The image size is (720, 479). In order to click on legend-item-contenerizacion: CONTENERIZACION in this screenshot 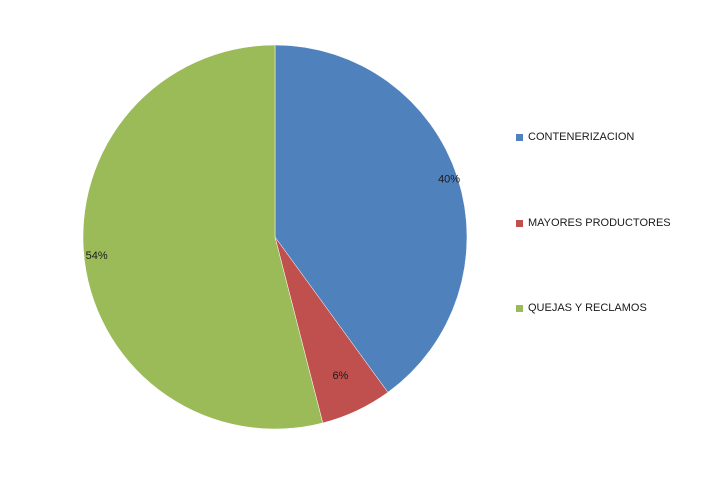, I will do `click(575, 137)`.